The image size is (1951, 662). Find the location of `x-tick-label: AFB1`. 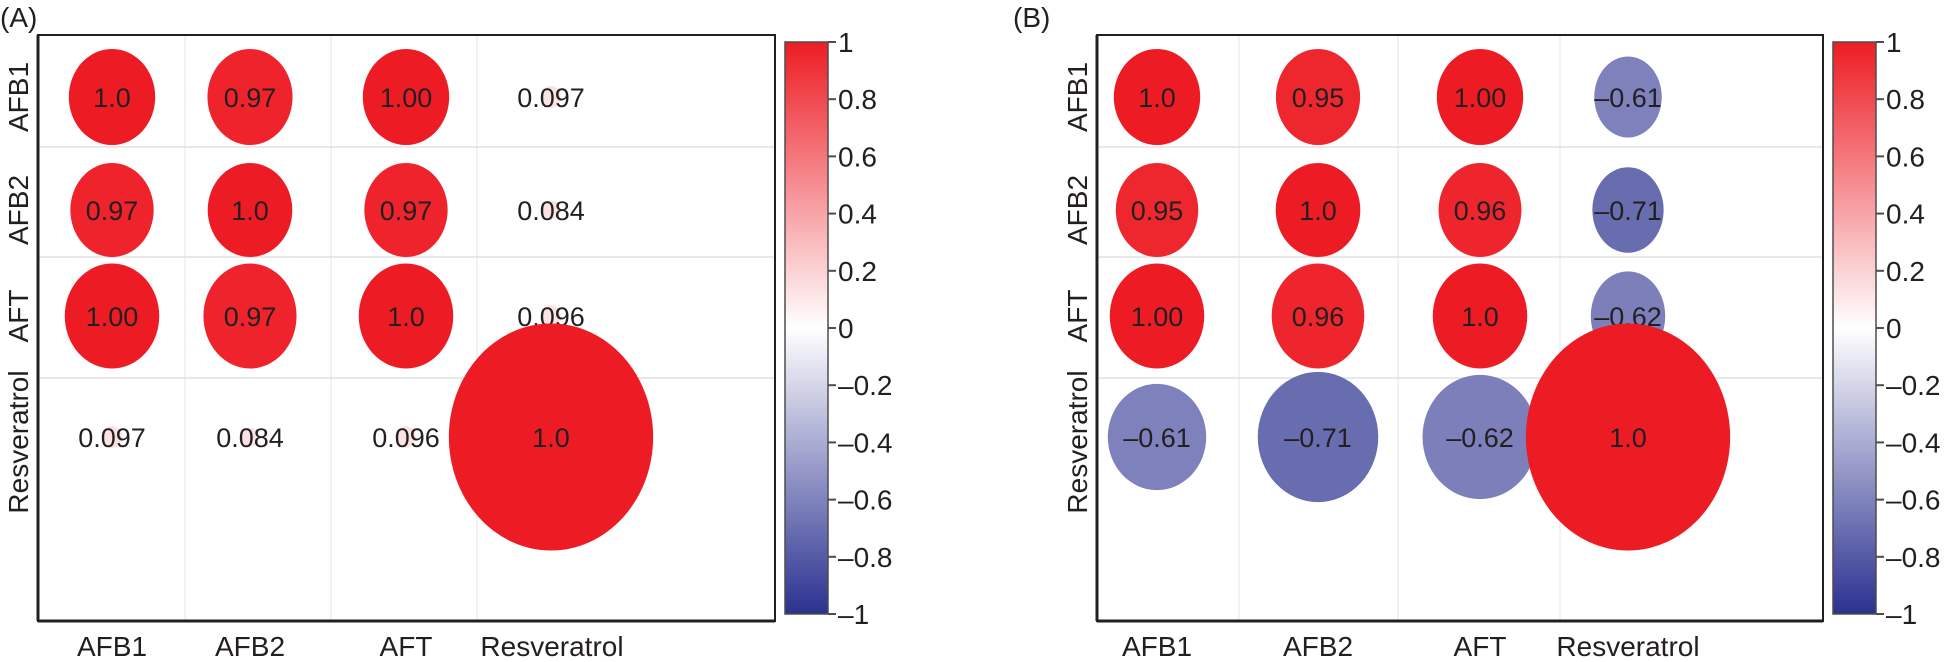

x-tick-label: AFB1 is located at coordinates (112, 646).